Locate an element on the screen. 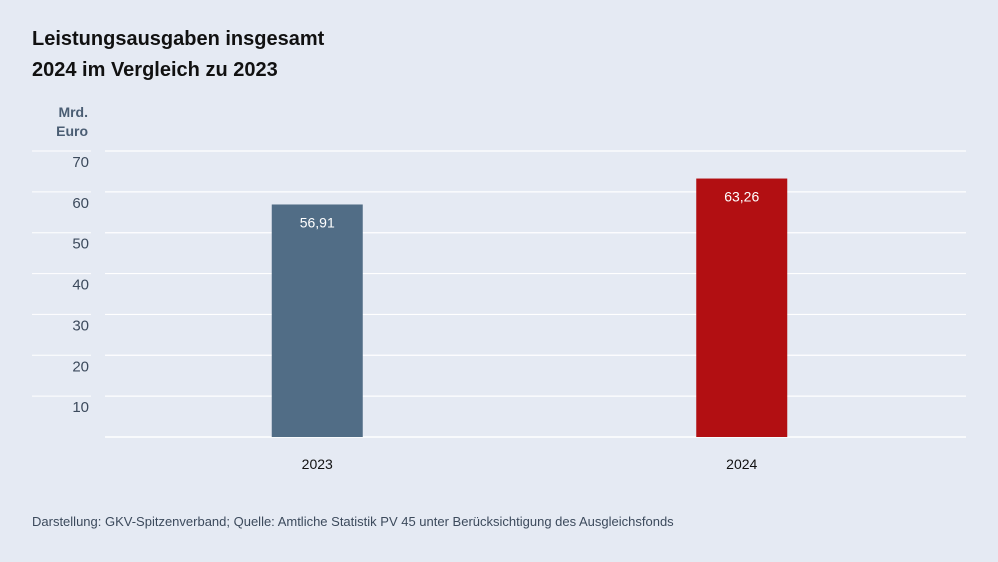 The width and height of the screenshot is (998, 562). y-axis-unit-line-2: Euro is located at coordinates (72, 131).